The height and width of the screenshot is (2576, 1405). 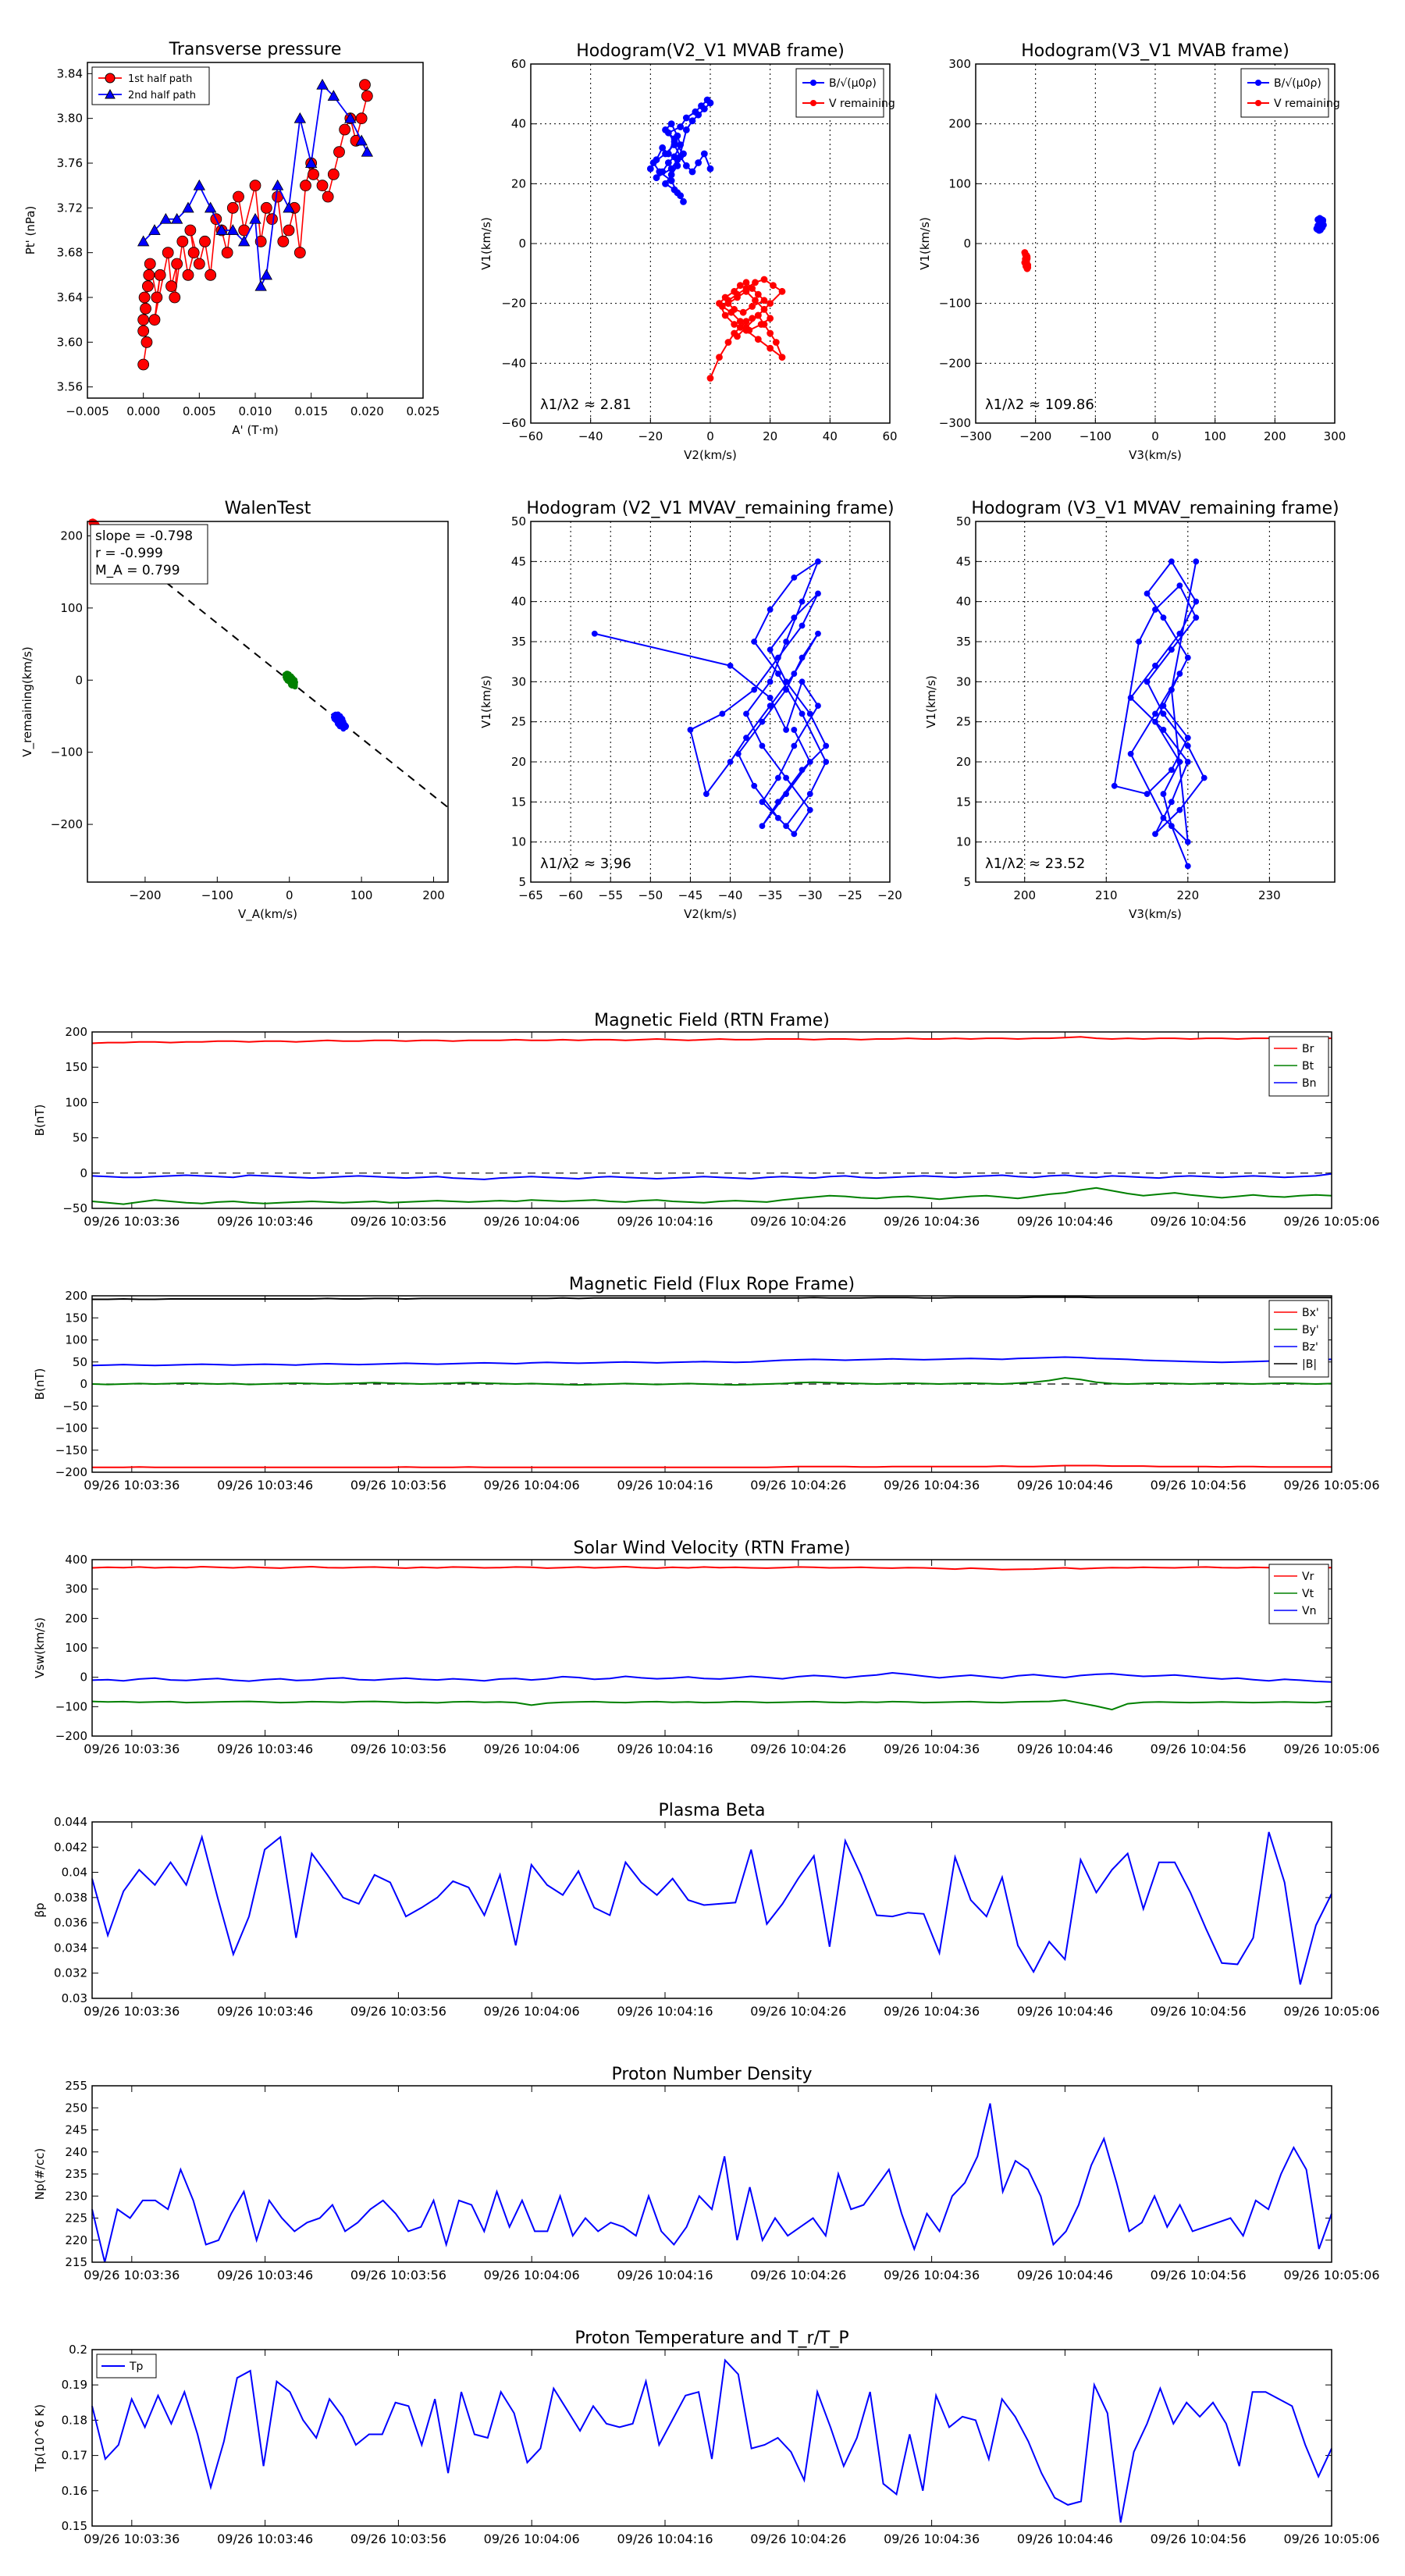 I want to click on y-tick-label: −100, so click(x=67, y=752).